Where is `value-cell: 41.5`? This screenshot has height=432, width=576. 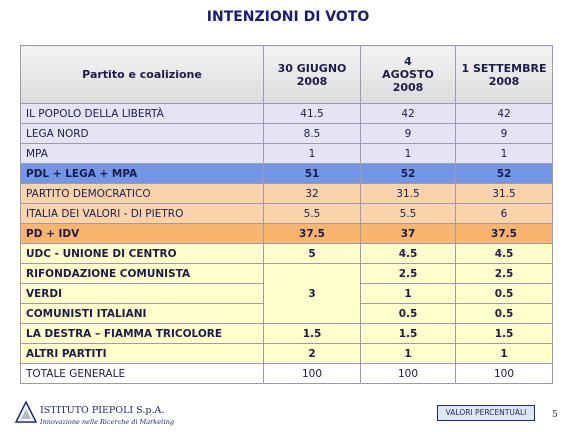 value-cell: 41.5 is located at coordinates (312, 113).